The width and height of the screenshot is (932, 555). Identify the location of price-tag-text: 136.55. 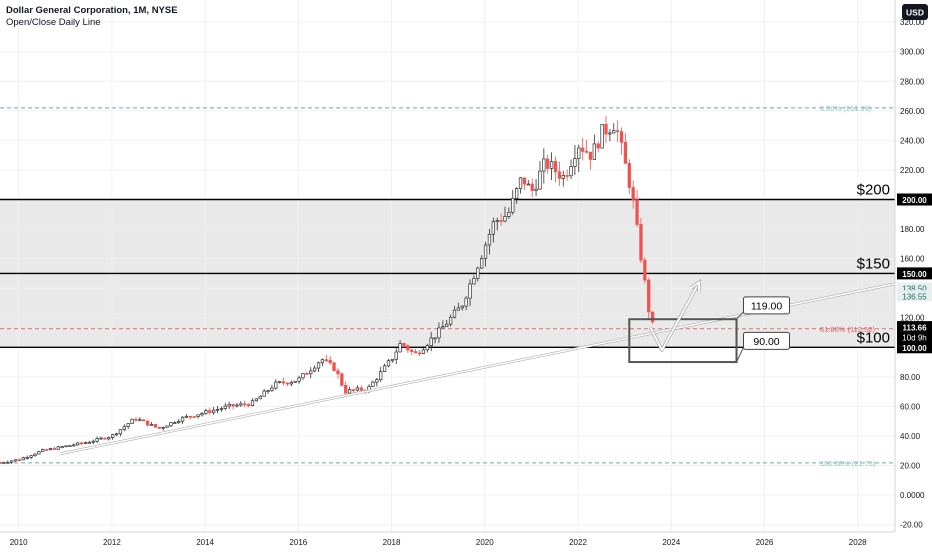
(914, 296).